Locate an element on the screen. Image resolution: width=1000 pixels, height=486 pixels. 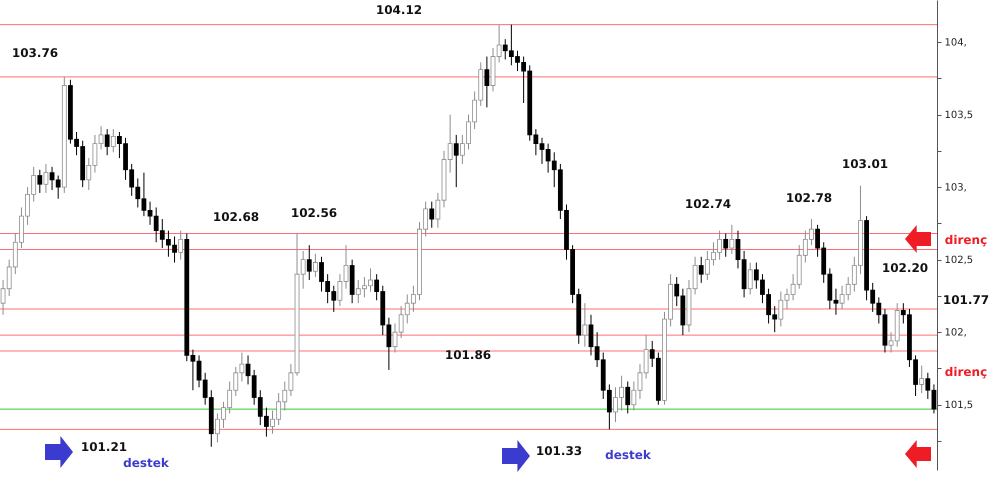
annotation: 102.56 is located at coordinates (314, 213).